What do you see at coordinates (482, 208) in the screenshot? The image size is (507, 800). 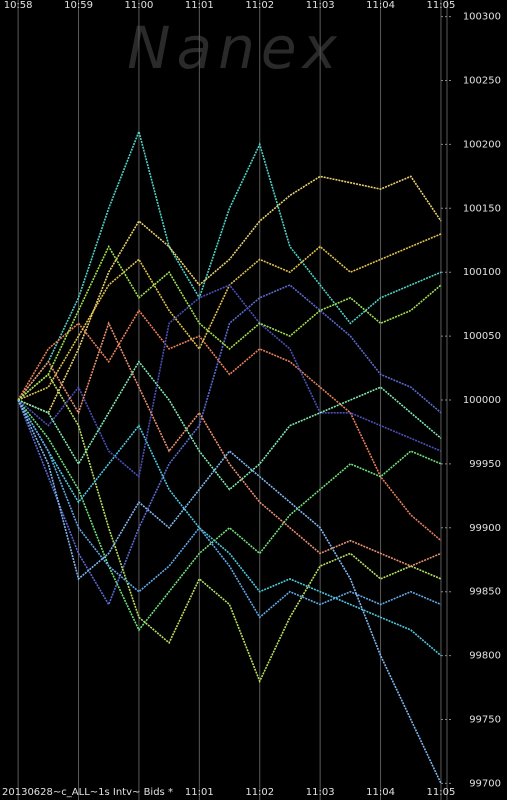 I see `y-tick-label: 100150` at bounding box center [482, 208].